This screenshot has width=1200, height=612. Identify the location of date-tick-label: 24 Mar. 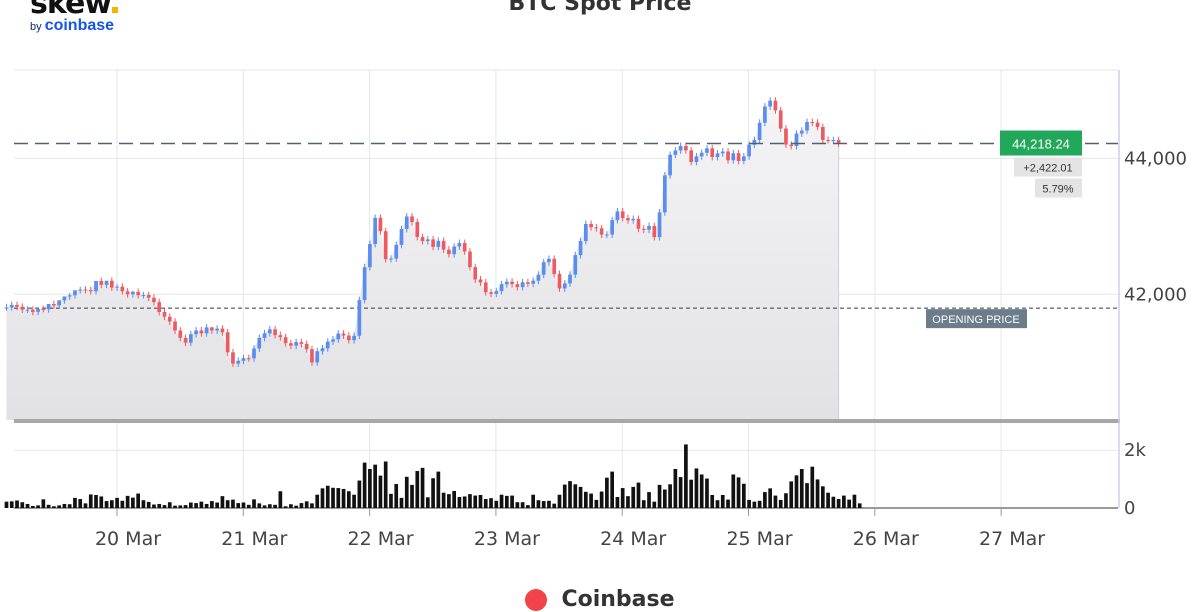
(633, 539).